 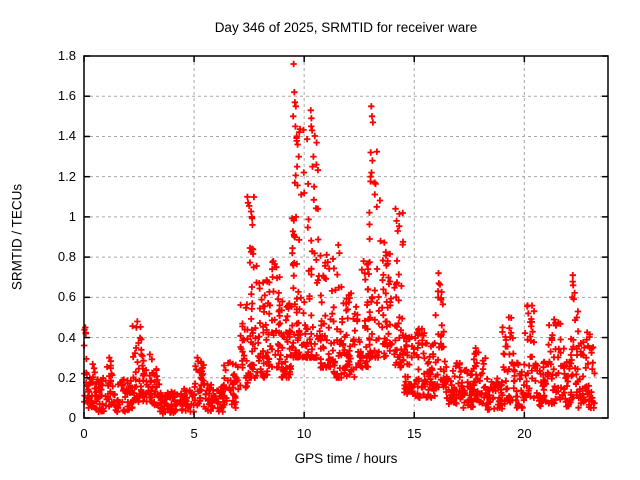 I want to click on y-tick-label: 1.2, so click(x=66, y=176).